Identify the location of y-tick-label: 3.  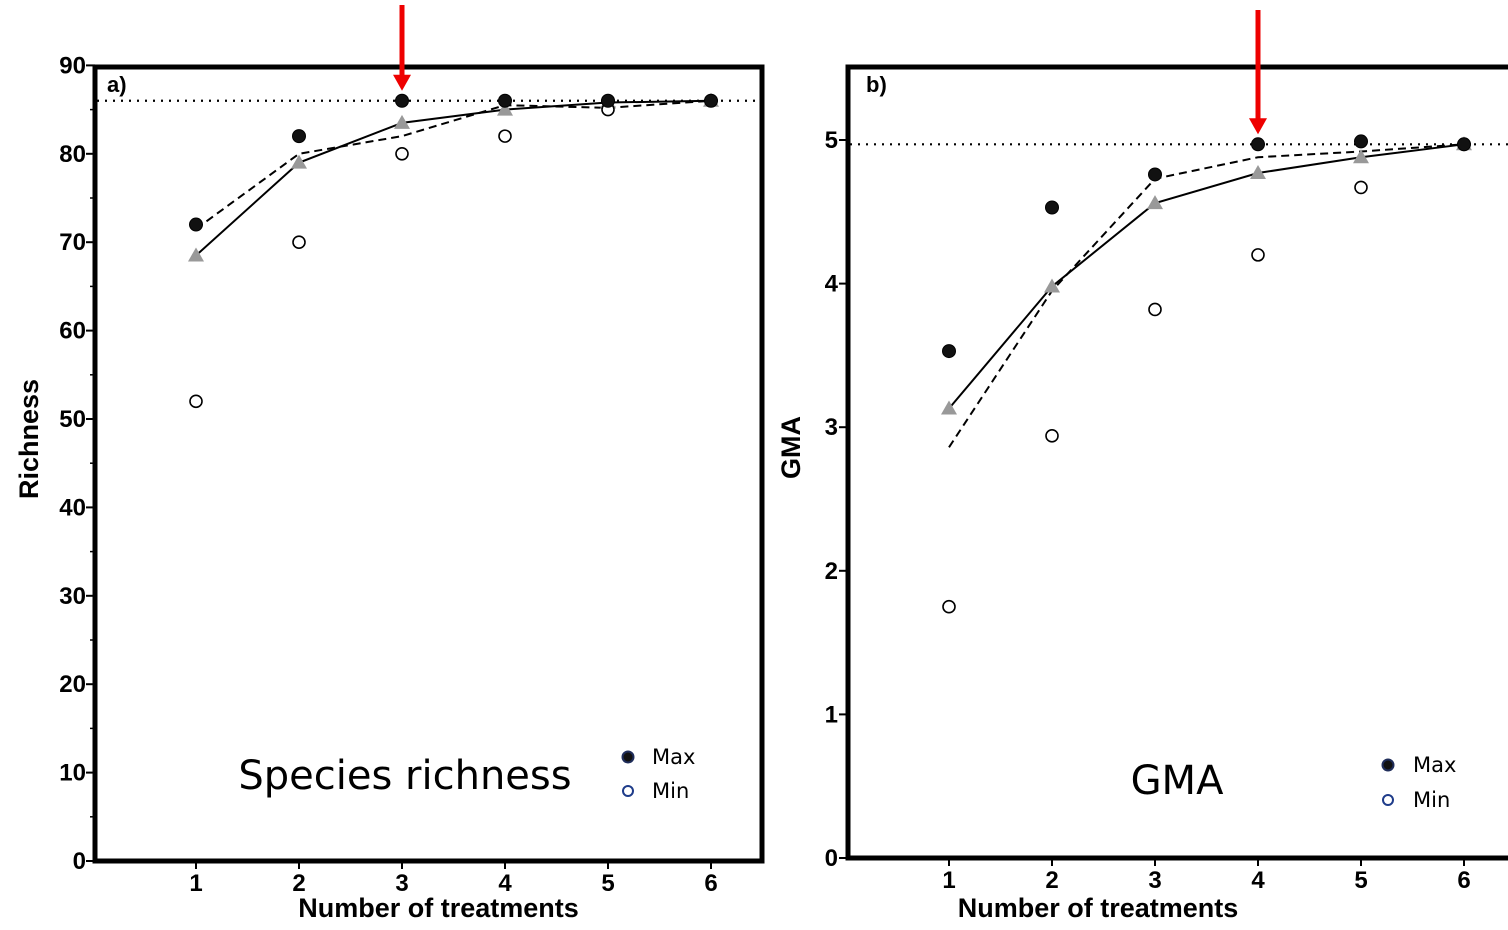
(831, 427).